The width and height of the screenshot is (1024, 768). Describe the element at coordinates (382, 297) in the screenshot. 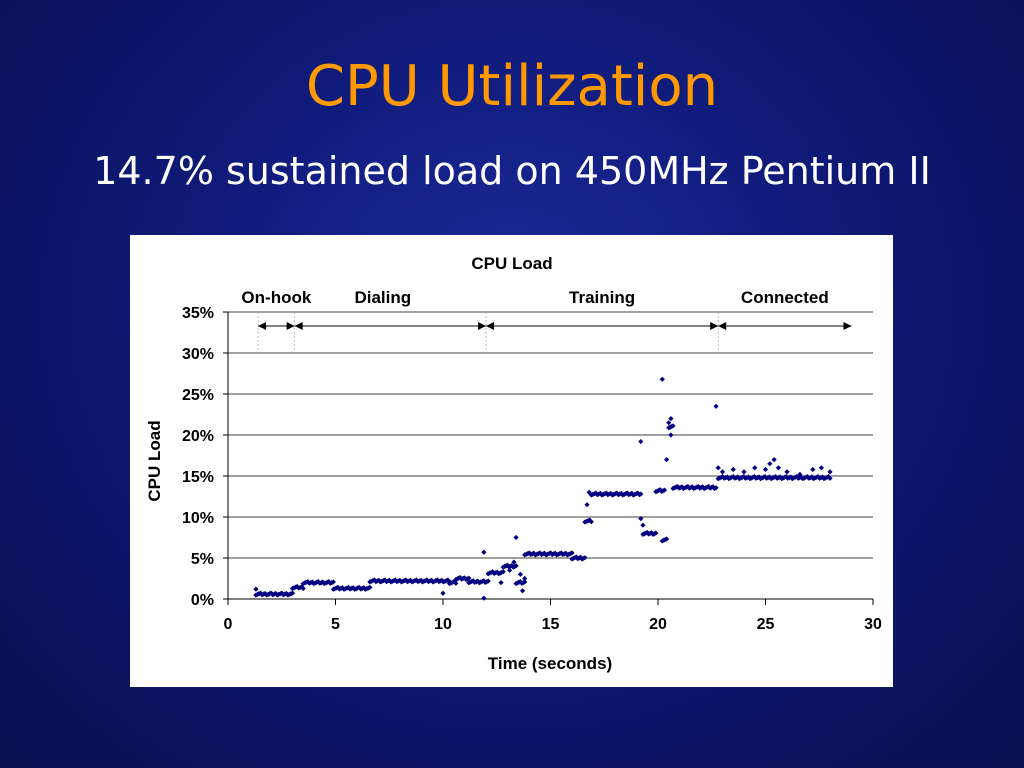

I see `phase-label: Dialing` at that location.